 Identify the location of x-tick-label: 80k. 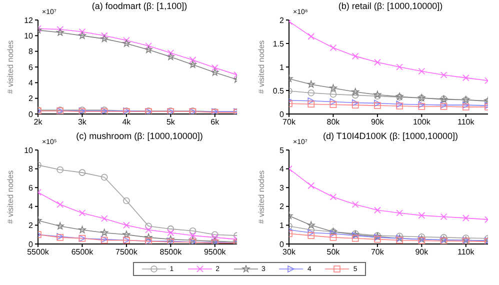
(333, 122).